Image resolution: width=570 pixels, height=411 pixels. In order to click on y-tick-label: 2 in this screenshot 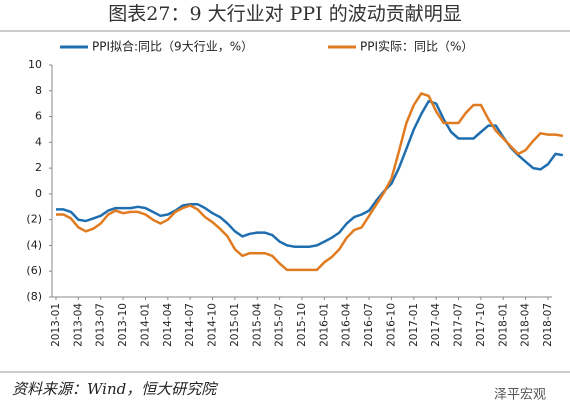, I will do `click(38, 167)`.